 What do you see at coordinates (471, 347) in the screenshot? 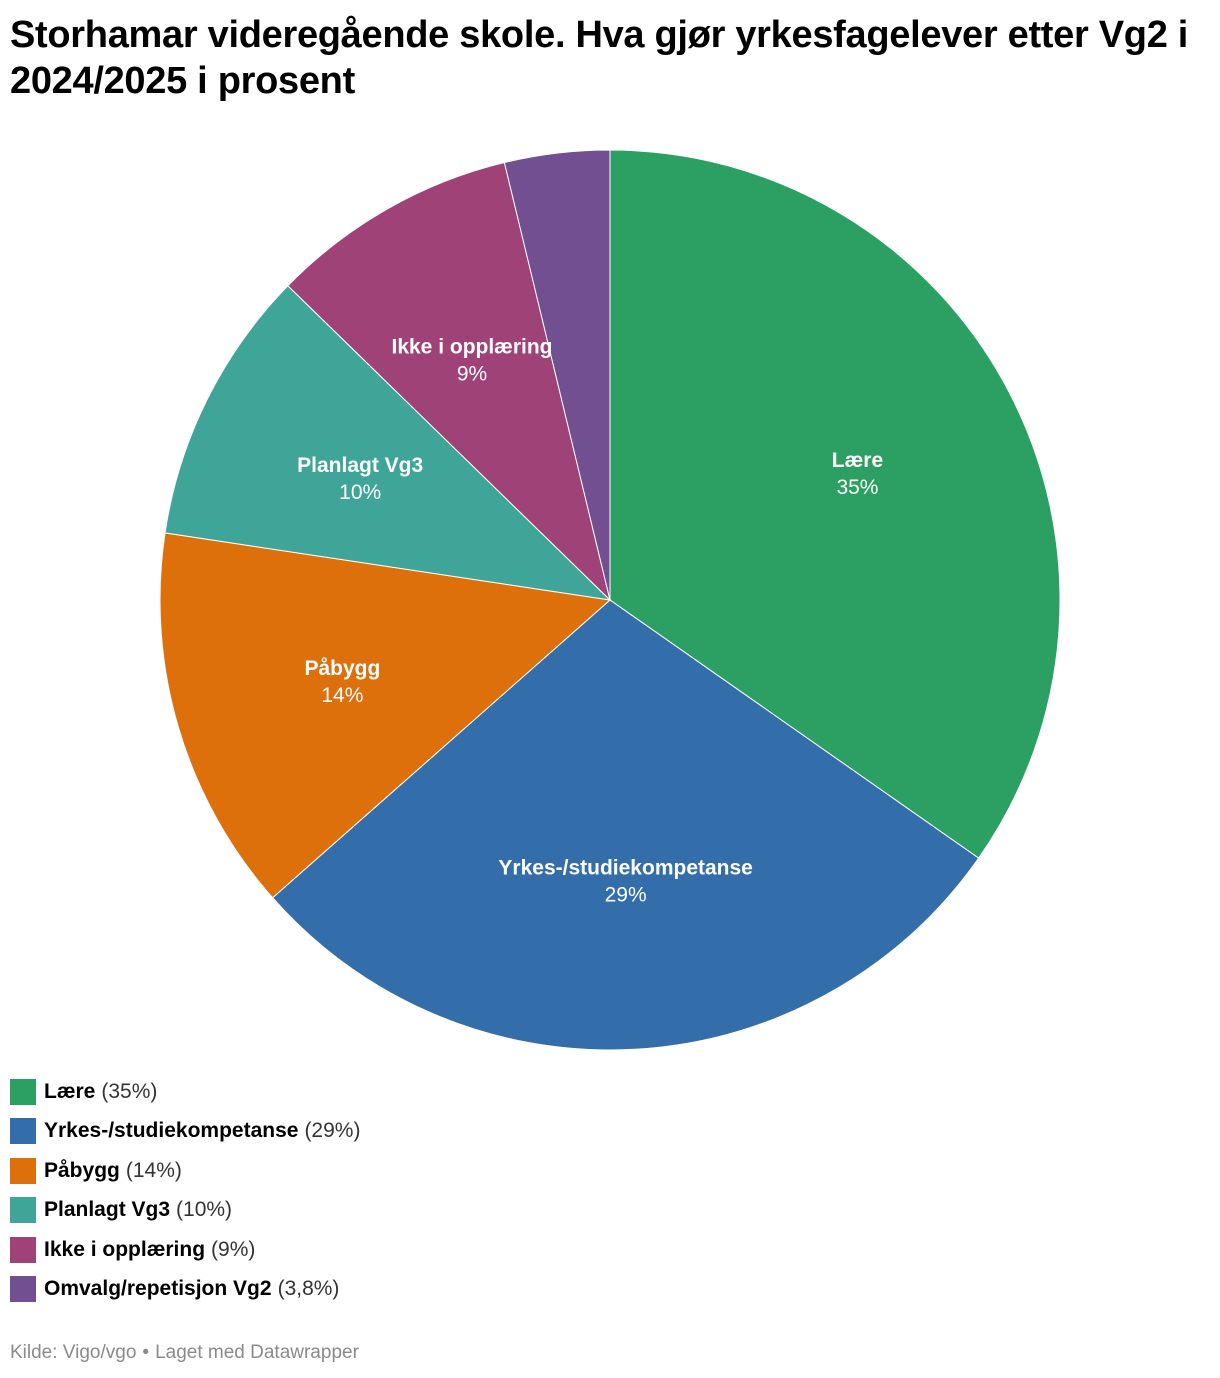
I see `slice-label-ikke-i-oppl-ring: Ikke i opplæring` at bounding box center [471, 347].